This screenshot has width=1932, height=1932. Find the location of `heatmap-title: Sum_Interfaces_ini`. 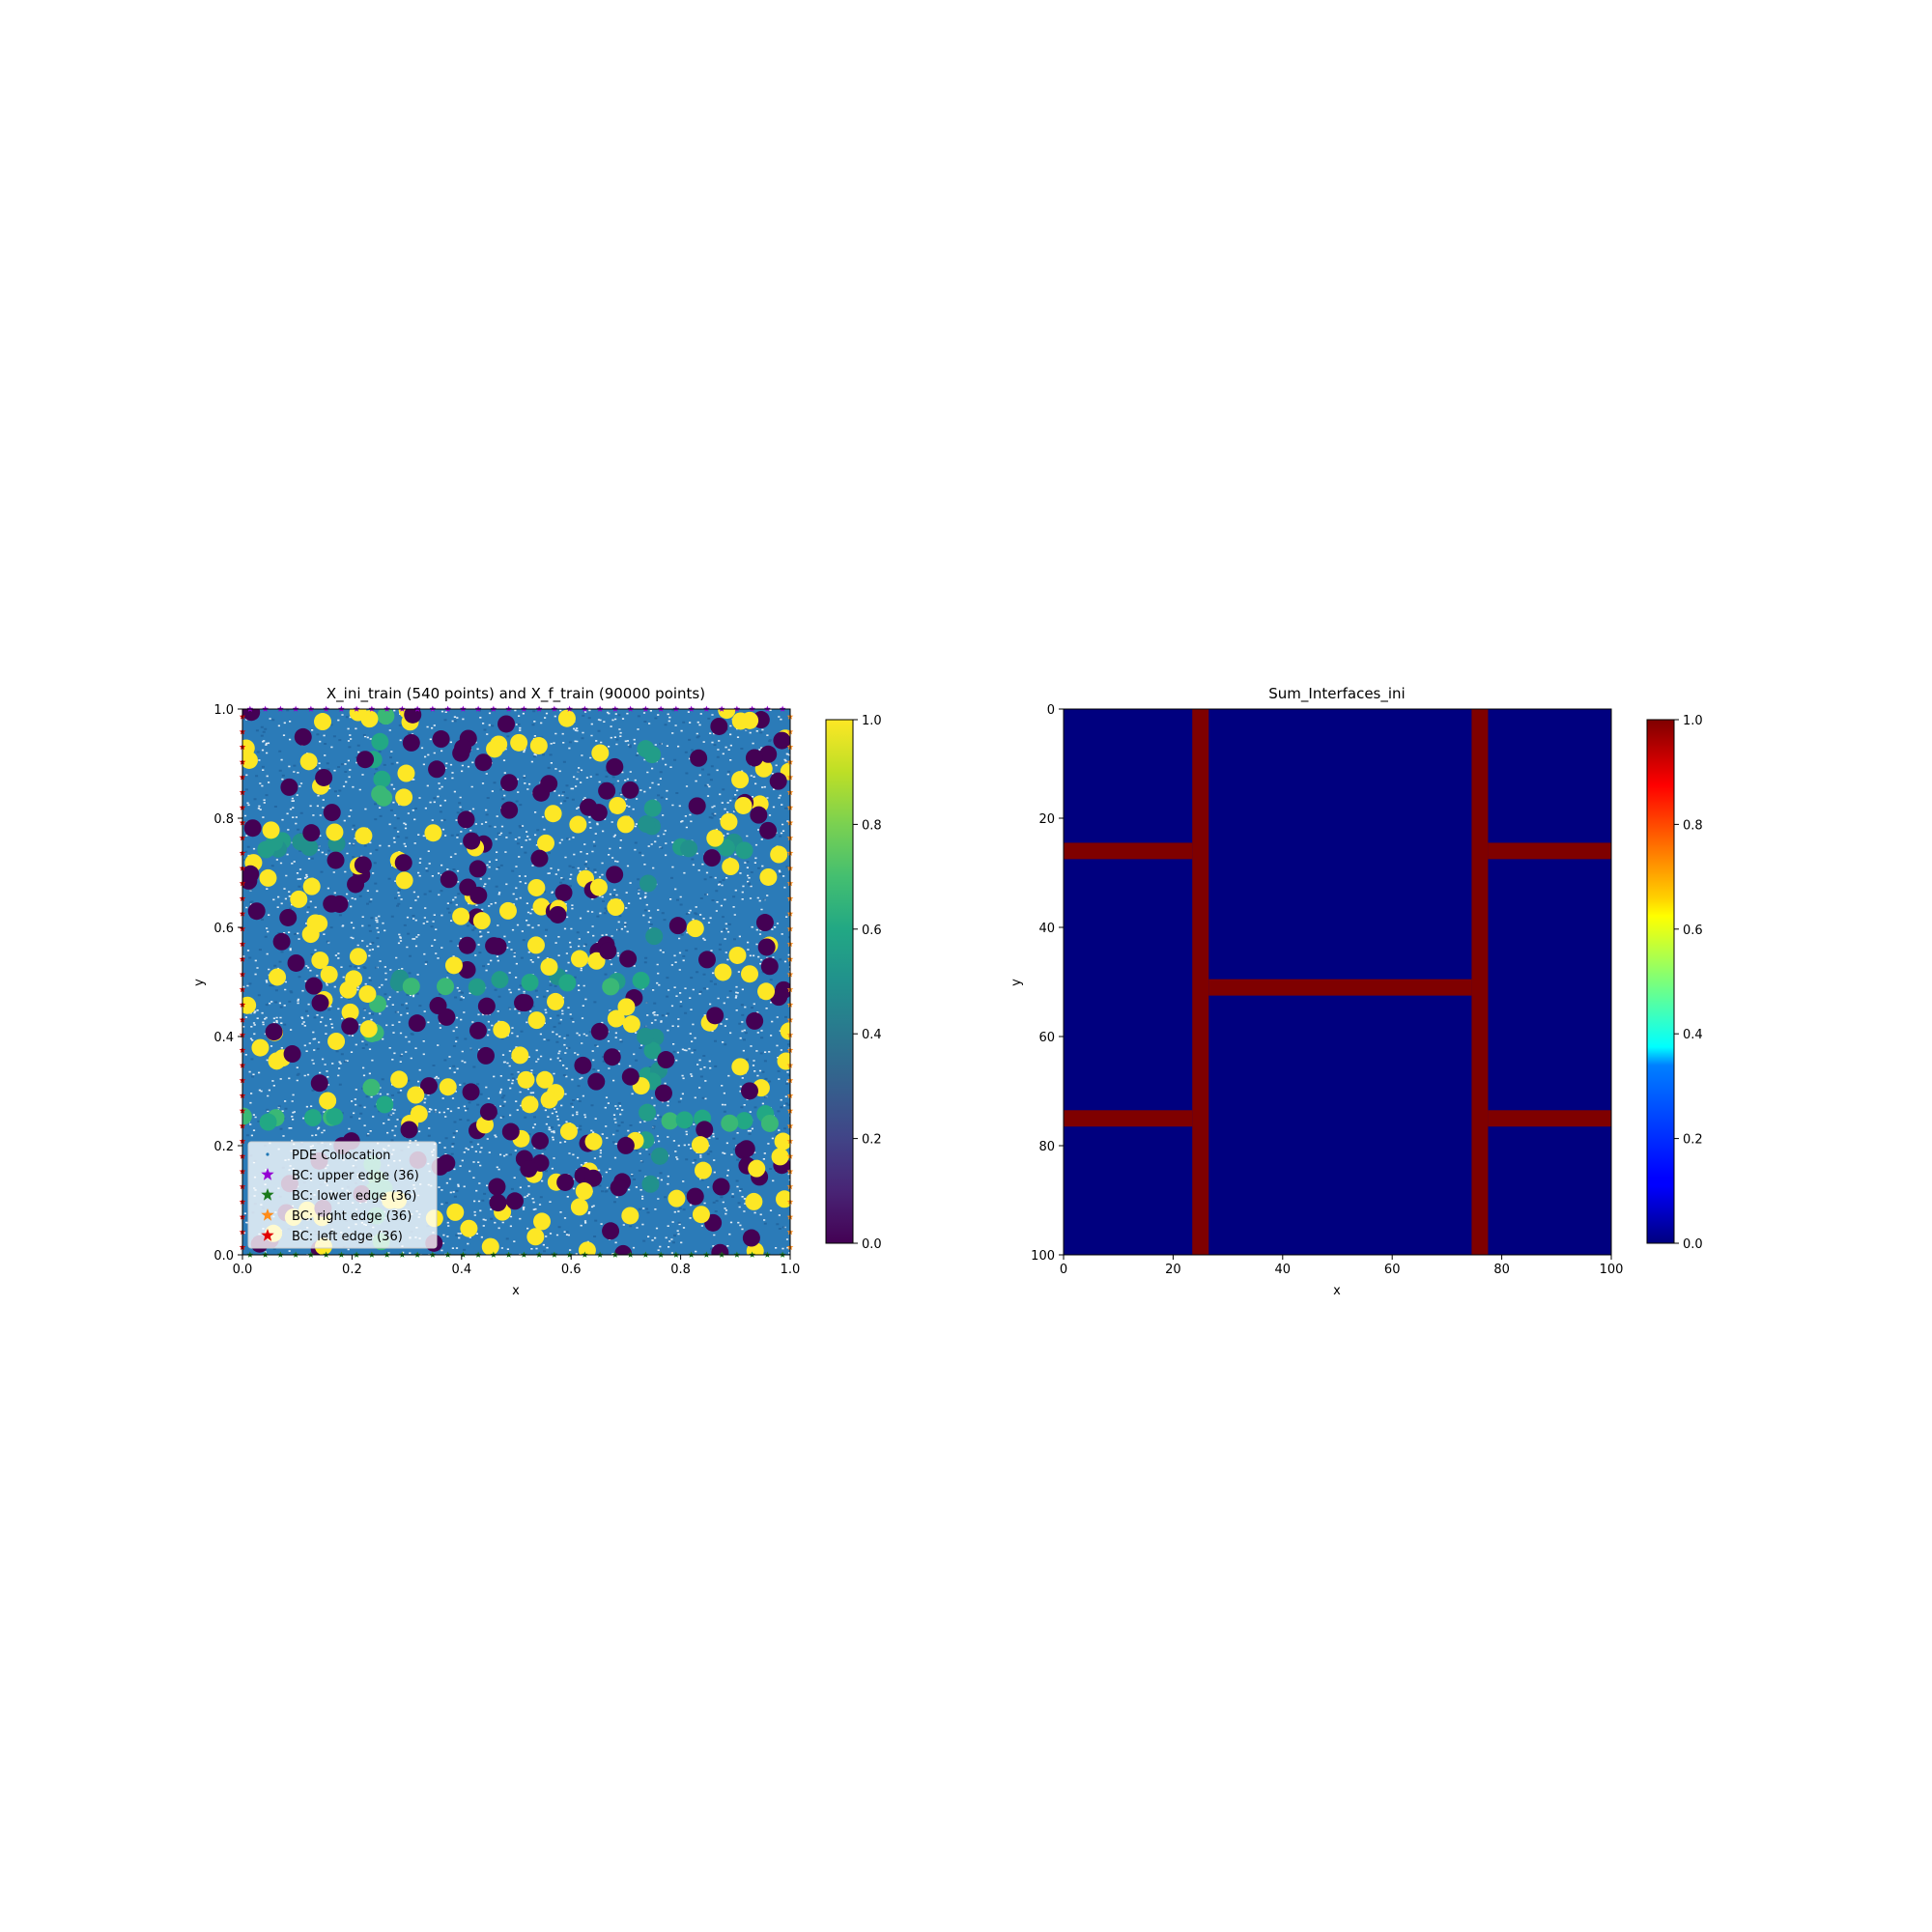

heatmap-title: Sum_Interfaces_ini is located at coordinates (1336, 694).